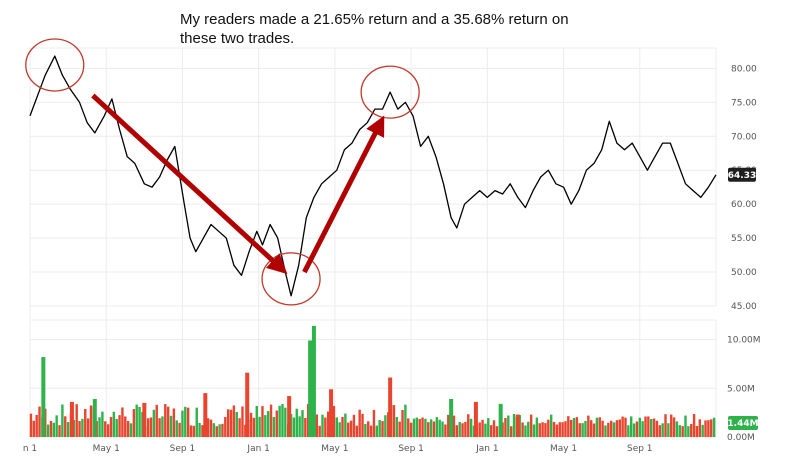 The image size is (799, 462). I want to click on x-tick-label: Jan 1, so click(486, 449).